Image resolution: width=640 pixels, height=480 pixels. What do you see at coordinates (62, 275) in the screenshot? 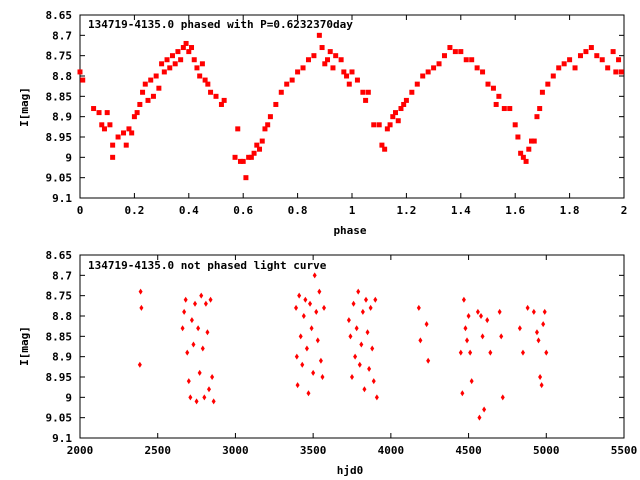
I see `y-tick-label: 8.7` at bounding box center [62, 275].